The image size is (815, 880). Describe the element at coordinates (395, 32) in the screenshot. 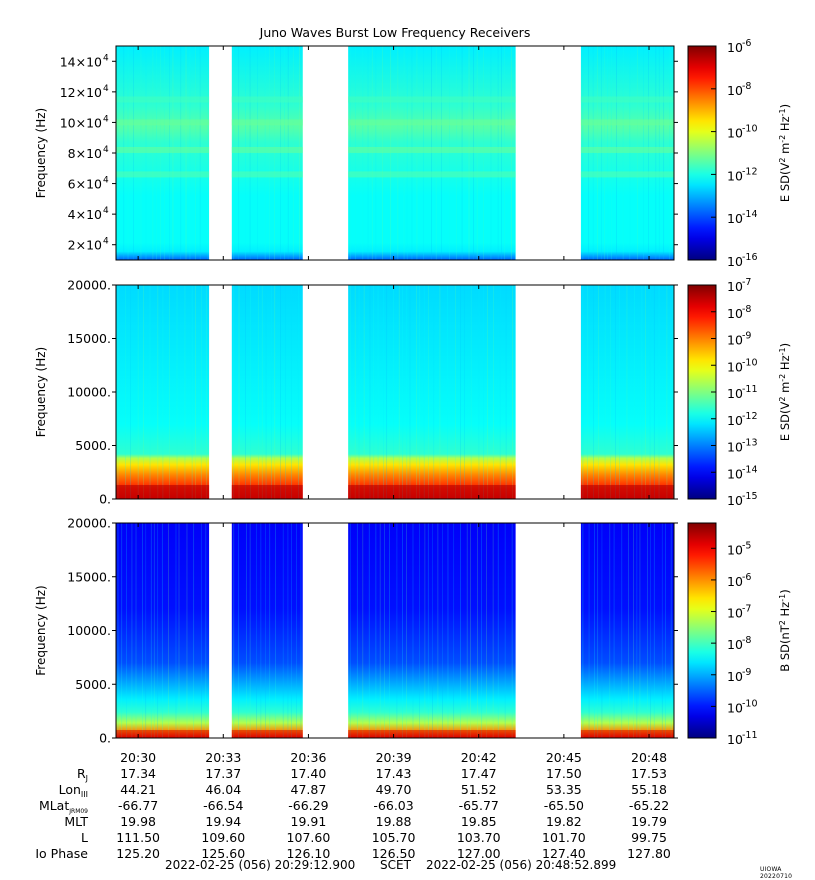

I see `chart-title: Juno Waves Burst Low Frequency Receivers` at that location.